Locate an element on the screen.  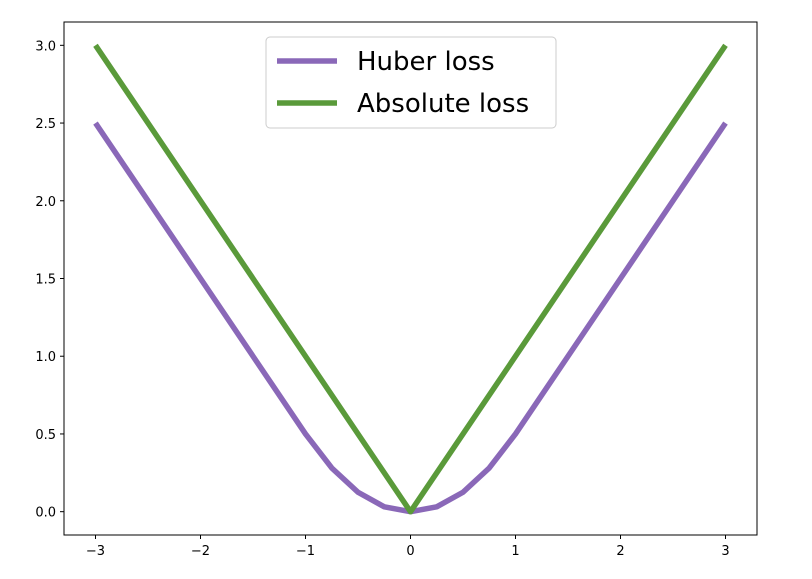
x-tick-label: 0 is located at coordinates (410, 551).